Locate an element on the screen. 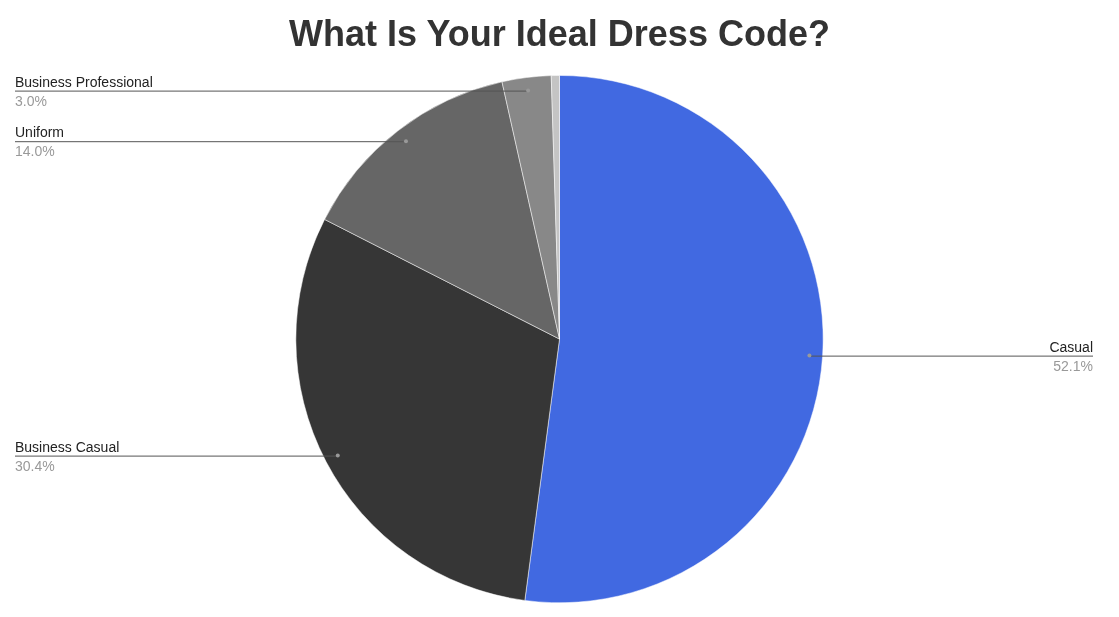  slice-label: Business Professional is located at coordinates (84, 81).